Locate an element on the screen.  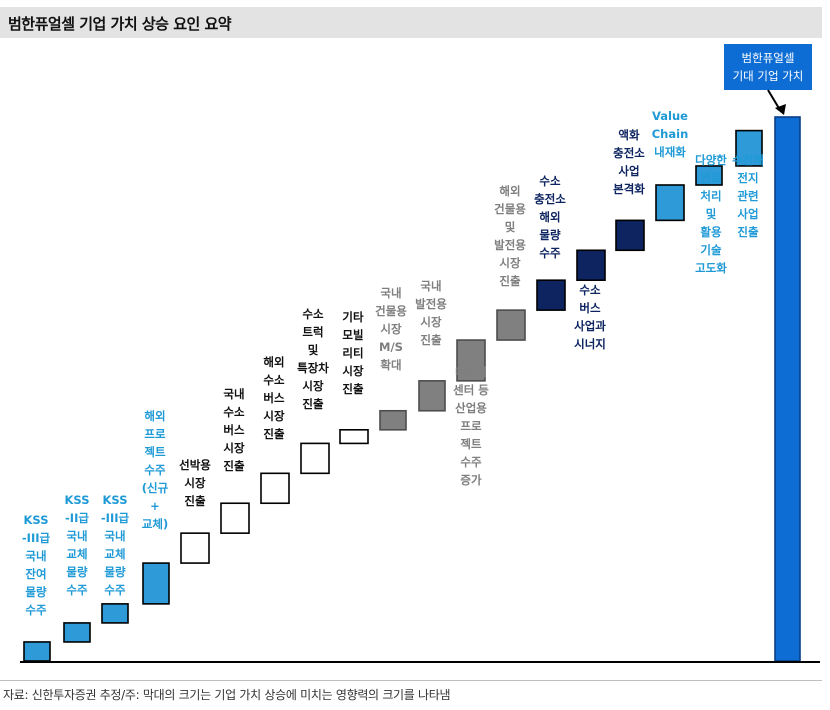
bar-label: 국내 발전용 시장 진출 is located at coordinates (431, 313).